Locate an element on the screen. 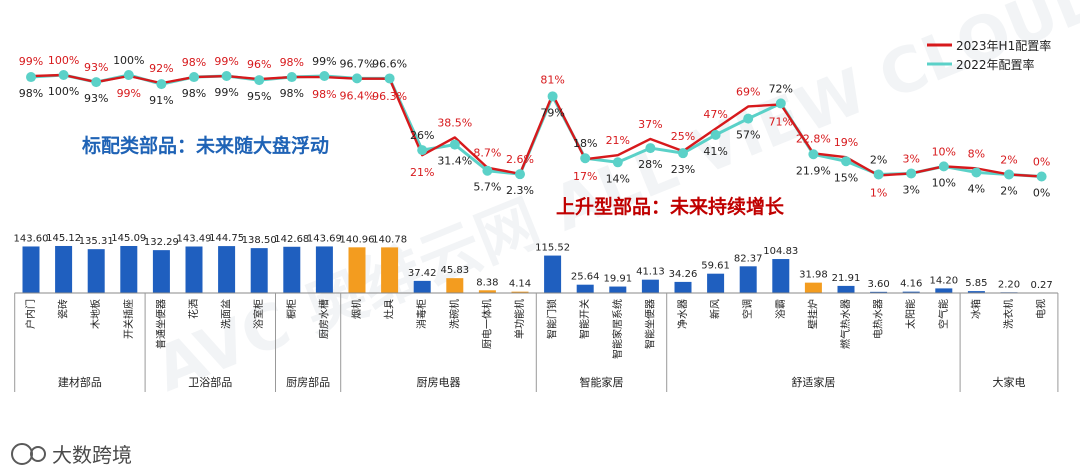  label-2022-0: 98% is located at coordinates (31, 93).